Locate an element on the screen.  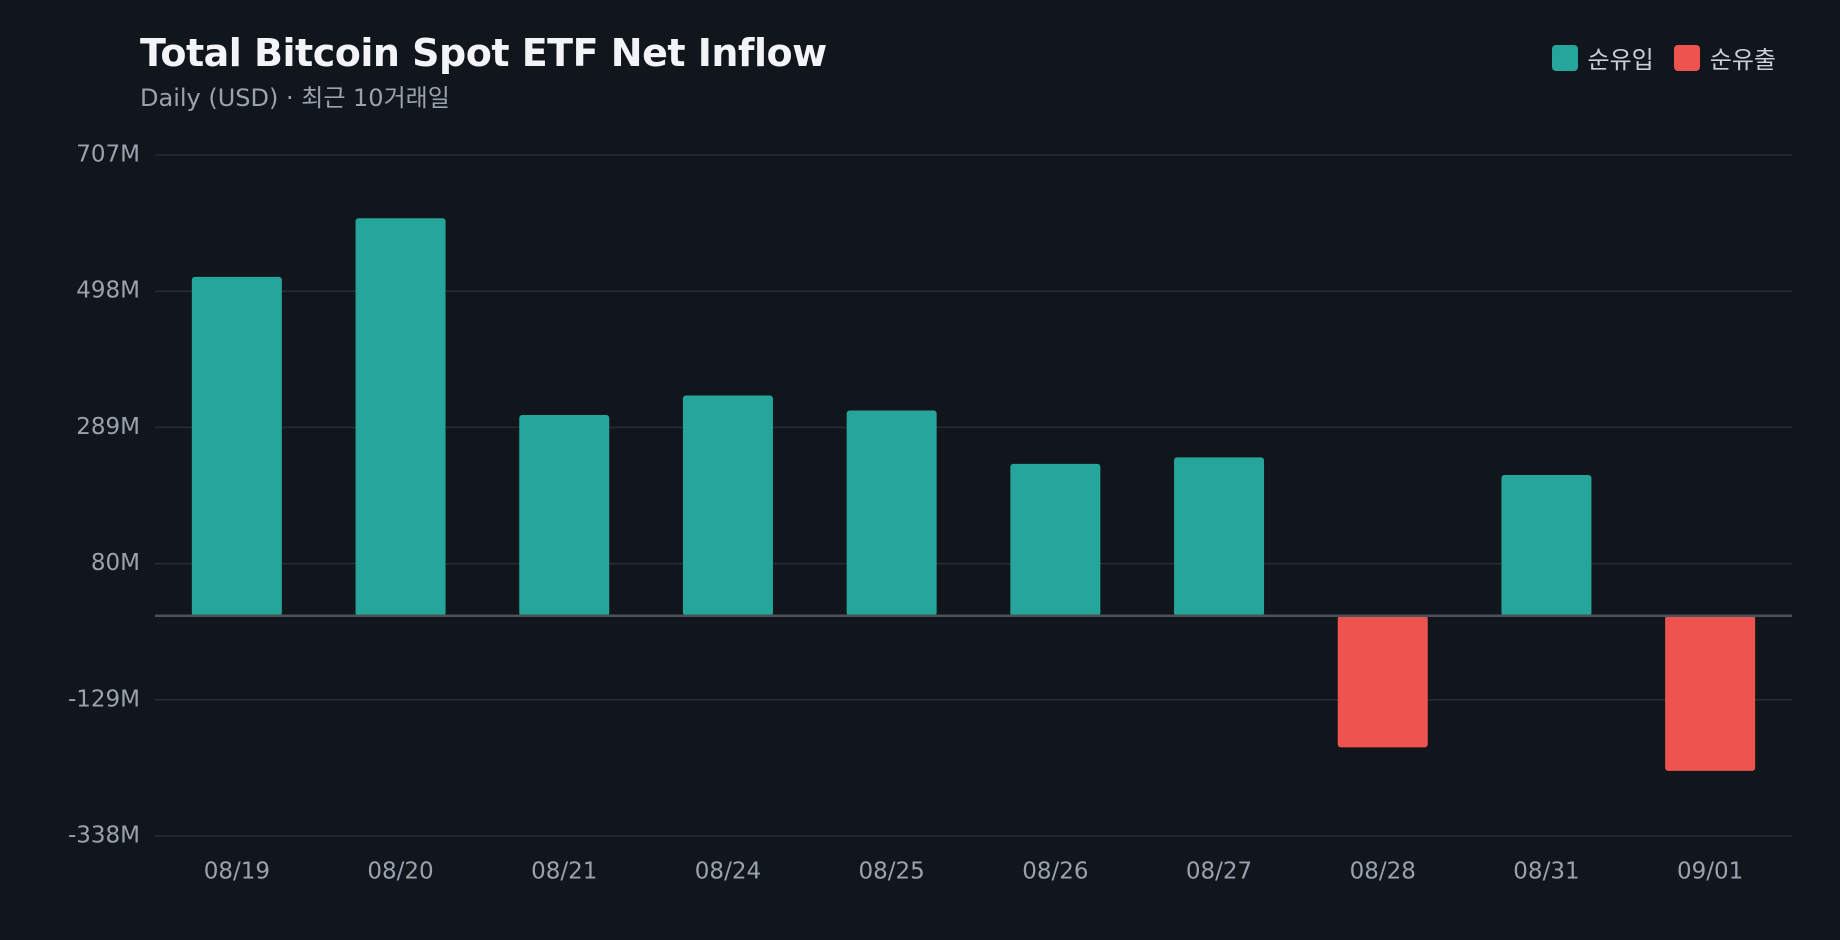
x-tick-label: 08/26 is located at coordinates (1055, 872).